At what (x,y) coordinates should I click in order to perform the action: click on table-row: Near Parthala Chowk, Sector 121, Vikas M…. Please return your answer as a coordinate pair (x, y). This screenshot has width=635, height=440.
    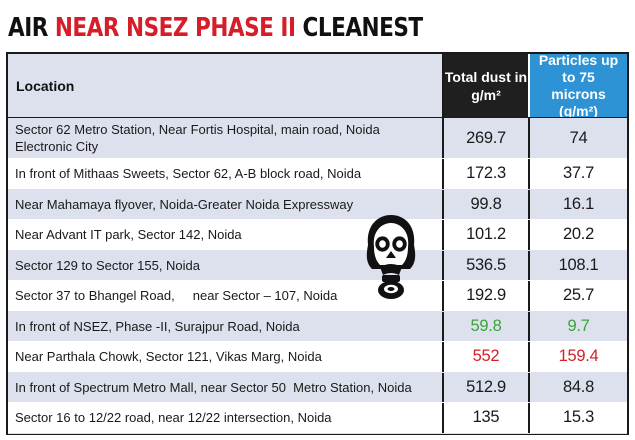
    Looking at the image, I should click on (317, 357).